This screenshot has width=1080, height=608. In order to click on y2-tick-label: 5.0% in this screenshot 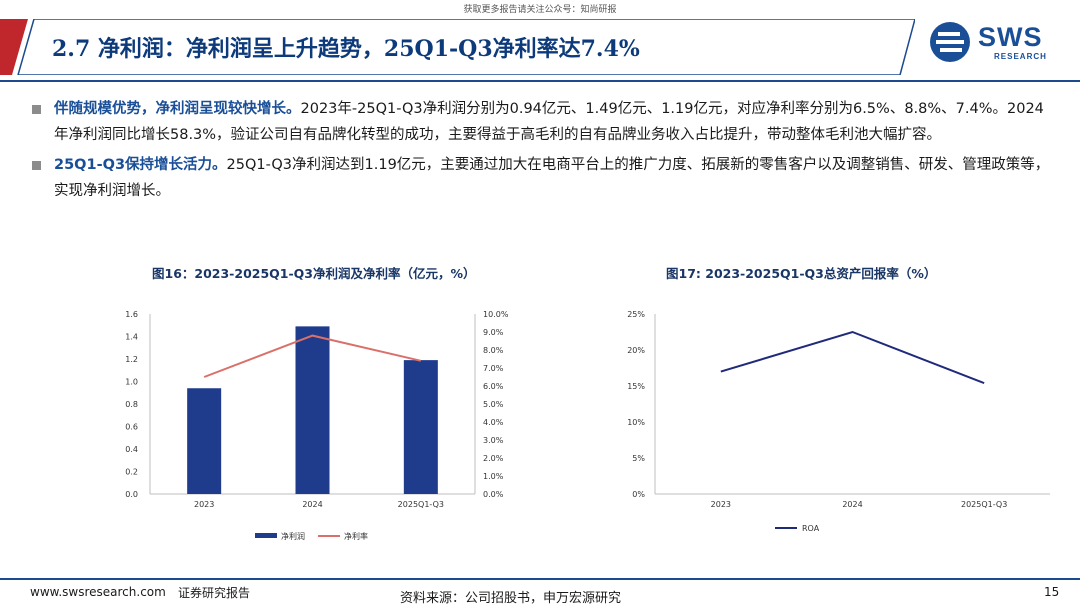, I will do `click(493, 404)`.